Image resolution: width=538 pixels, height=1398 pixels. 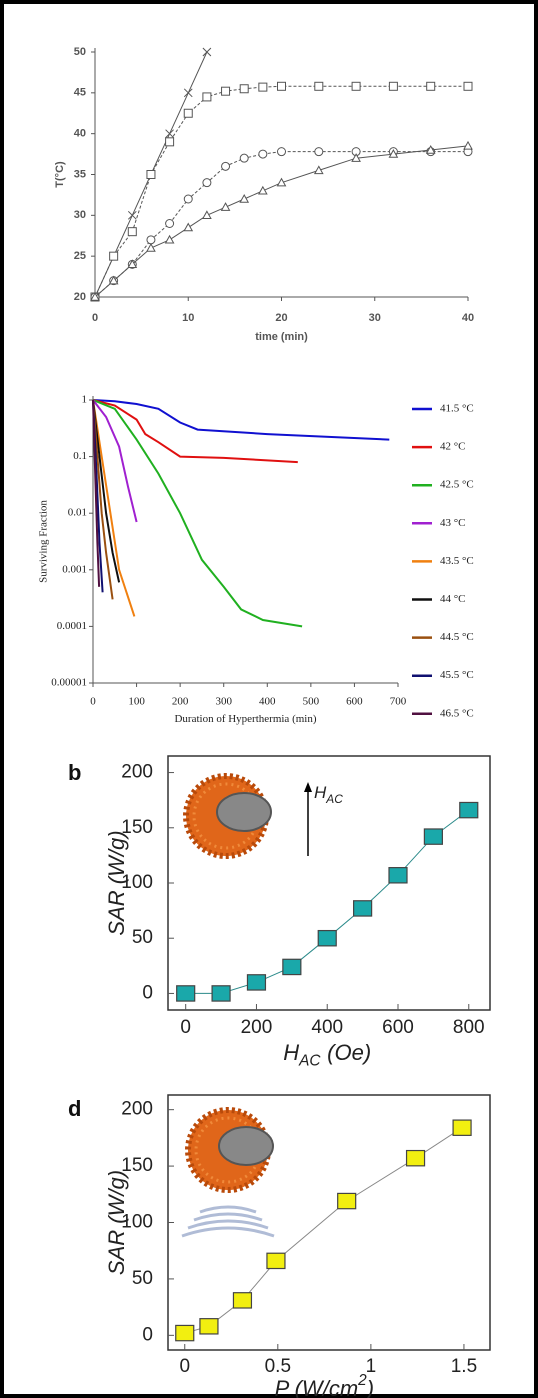 I want to click on y-tick-label: 200, so click(x=137, y=772).